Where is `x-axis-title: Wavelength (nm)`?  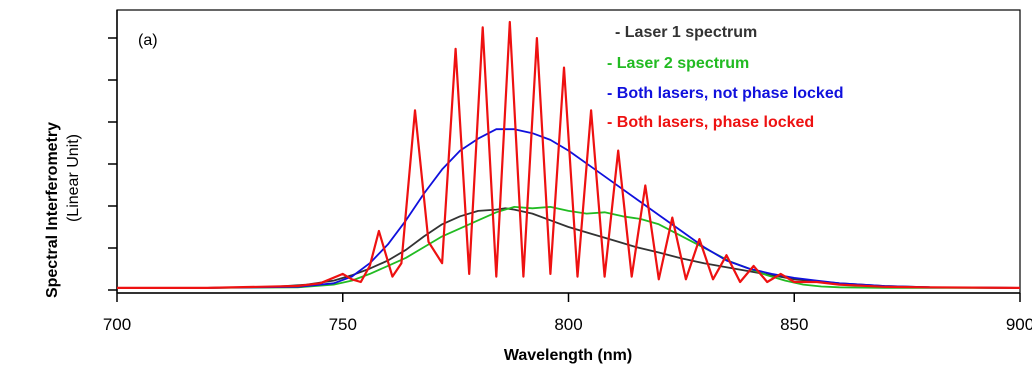
x-axis-title: Wavelength (nm) is located at coordinates (568, 355).